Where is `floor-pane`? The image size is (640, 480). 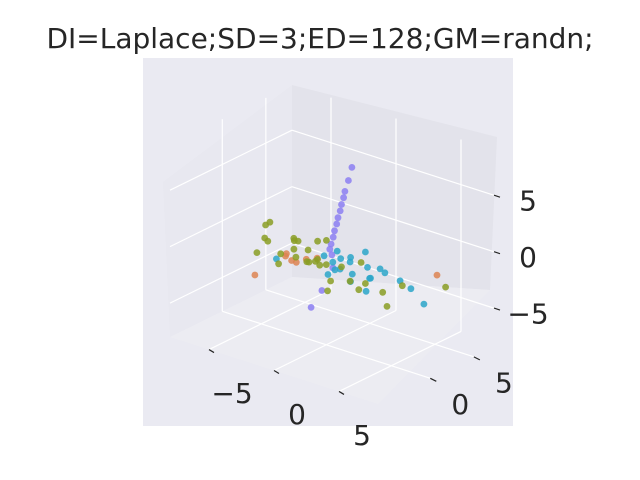 floor-pane is located at coordinates (330, 340).